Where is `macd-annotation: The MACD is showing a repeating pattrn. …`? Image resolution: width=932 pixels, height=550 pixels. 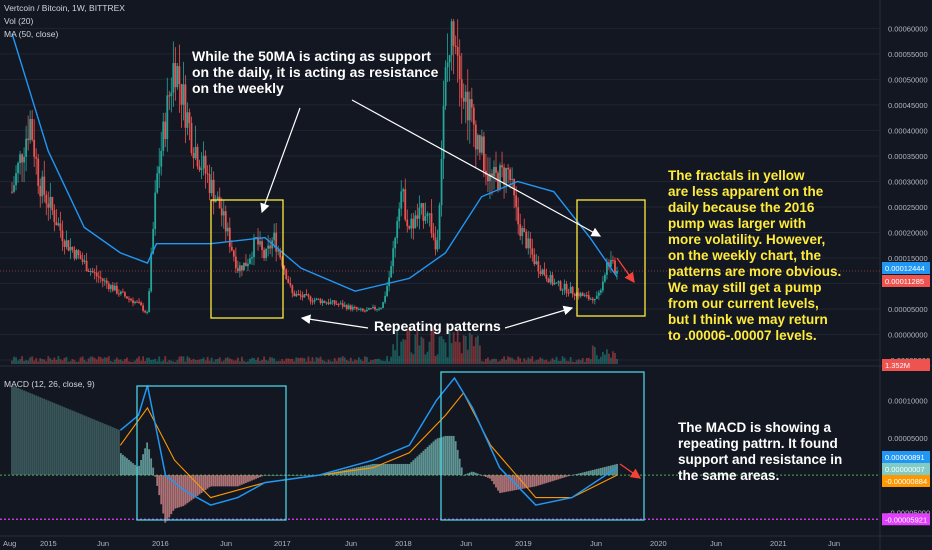
macd-annotation: The MACD is showing a repeating pattrn. … is located at coordinates (760, 451).